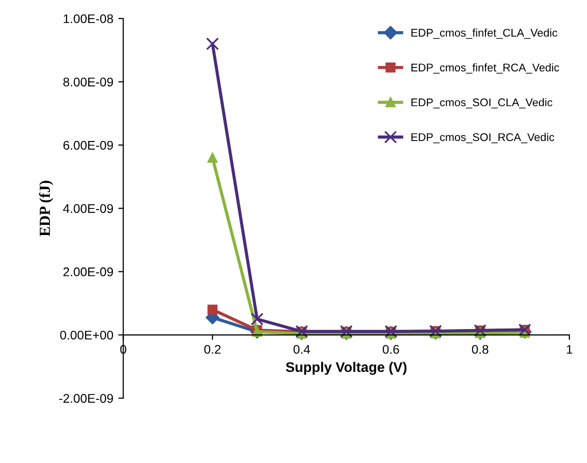  I want to click on legend-label: EDP_cmos_finfet_RCA_Vedic, so click(485, 68).